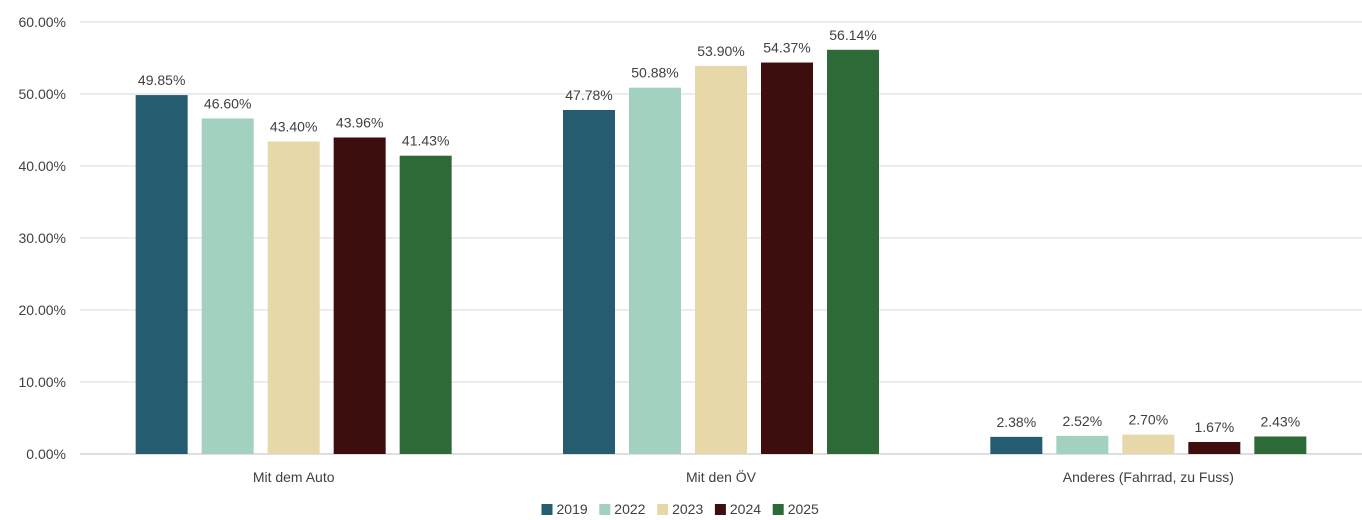  Describe the element at coordinates (42, 94) in the screenshot. I see `y-tick-label: 50.00%` at that location.